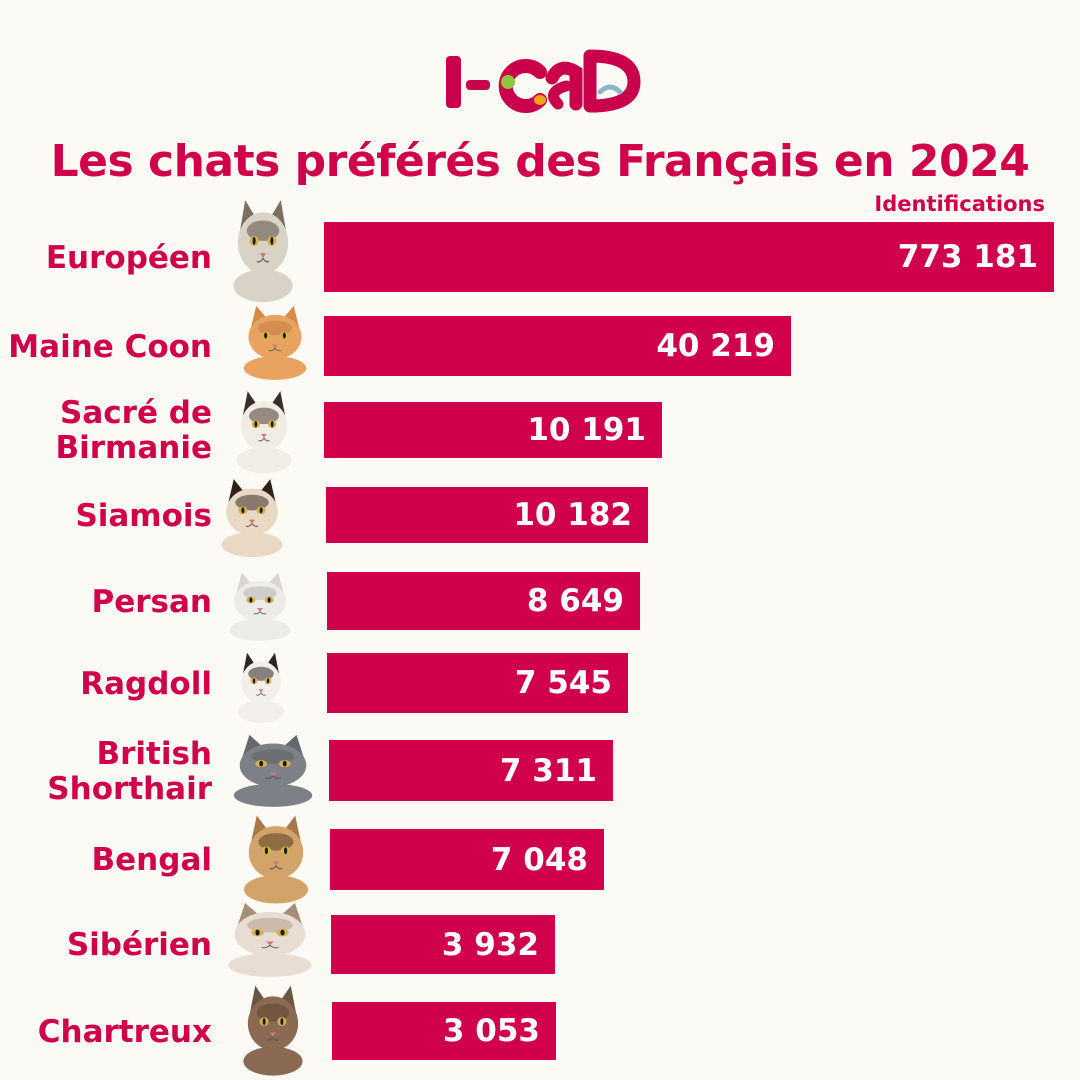 The height and width of the screenshot is (1080, 1080). Describe the element at coordinates (539, 859) in the screenshot. I see `bar-value-label: 7 048` at that location.